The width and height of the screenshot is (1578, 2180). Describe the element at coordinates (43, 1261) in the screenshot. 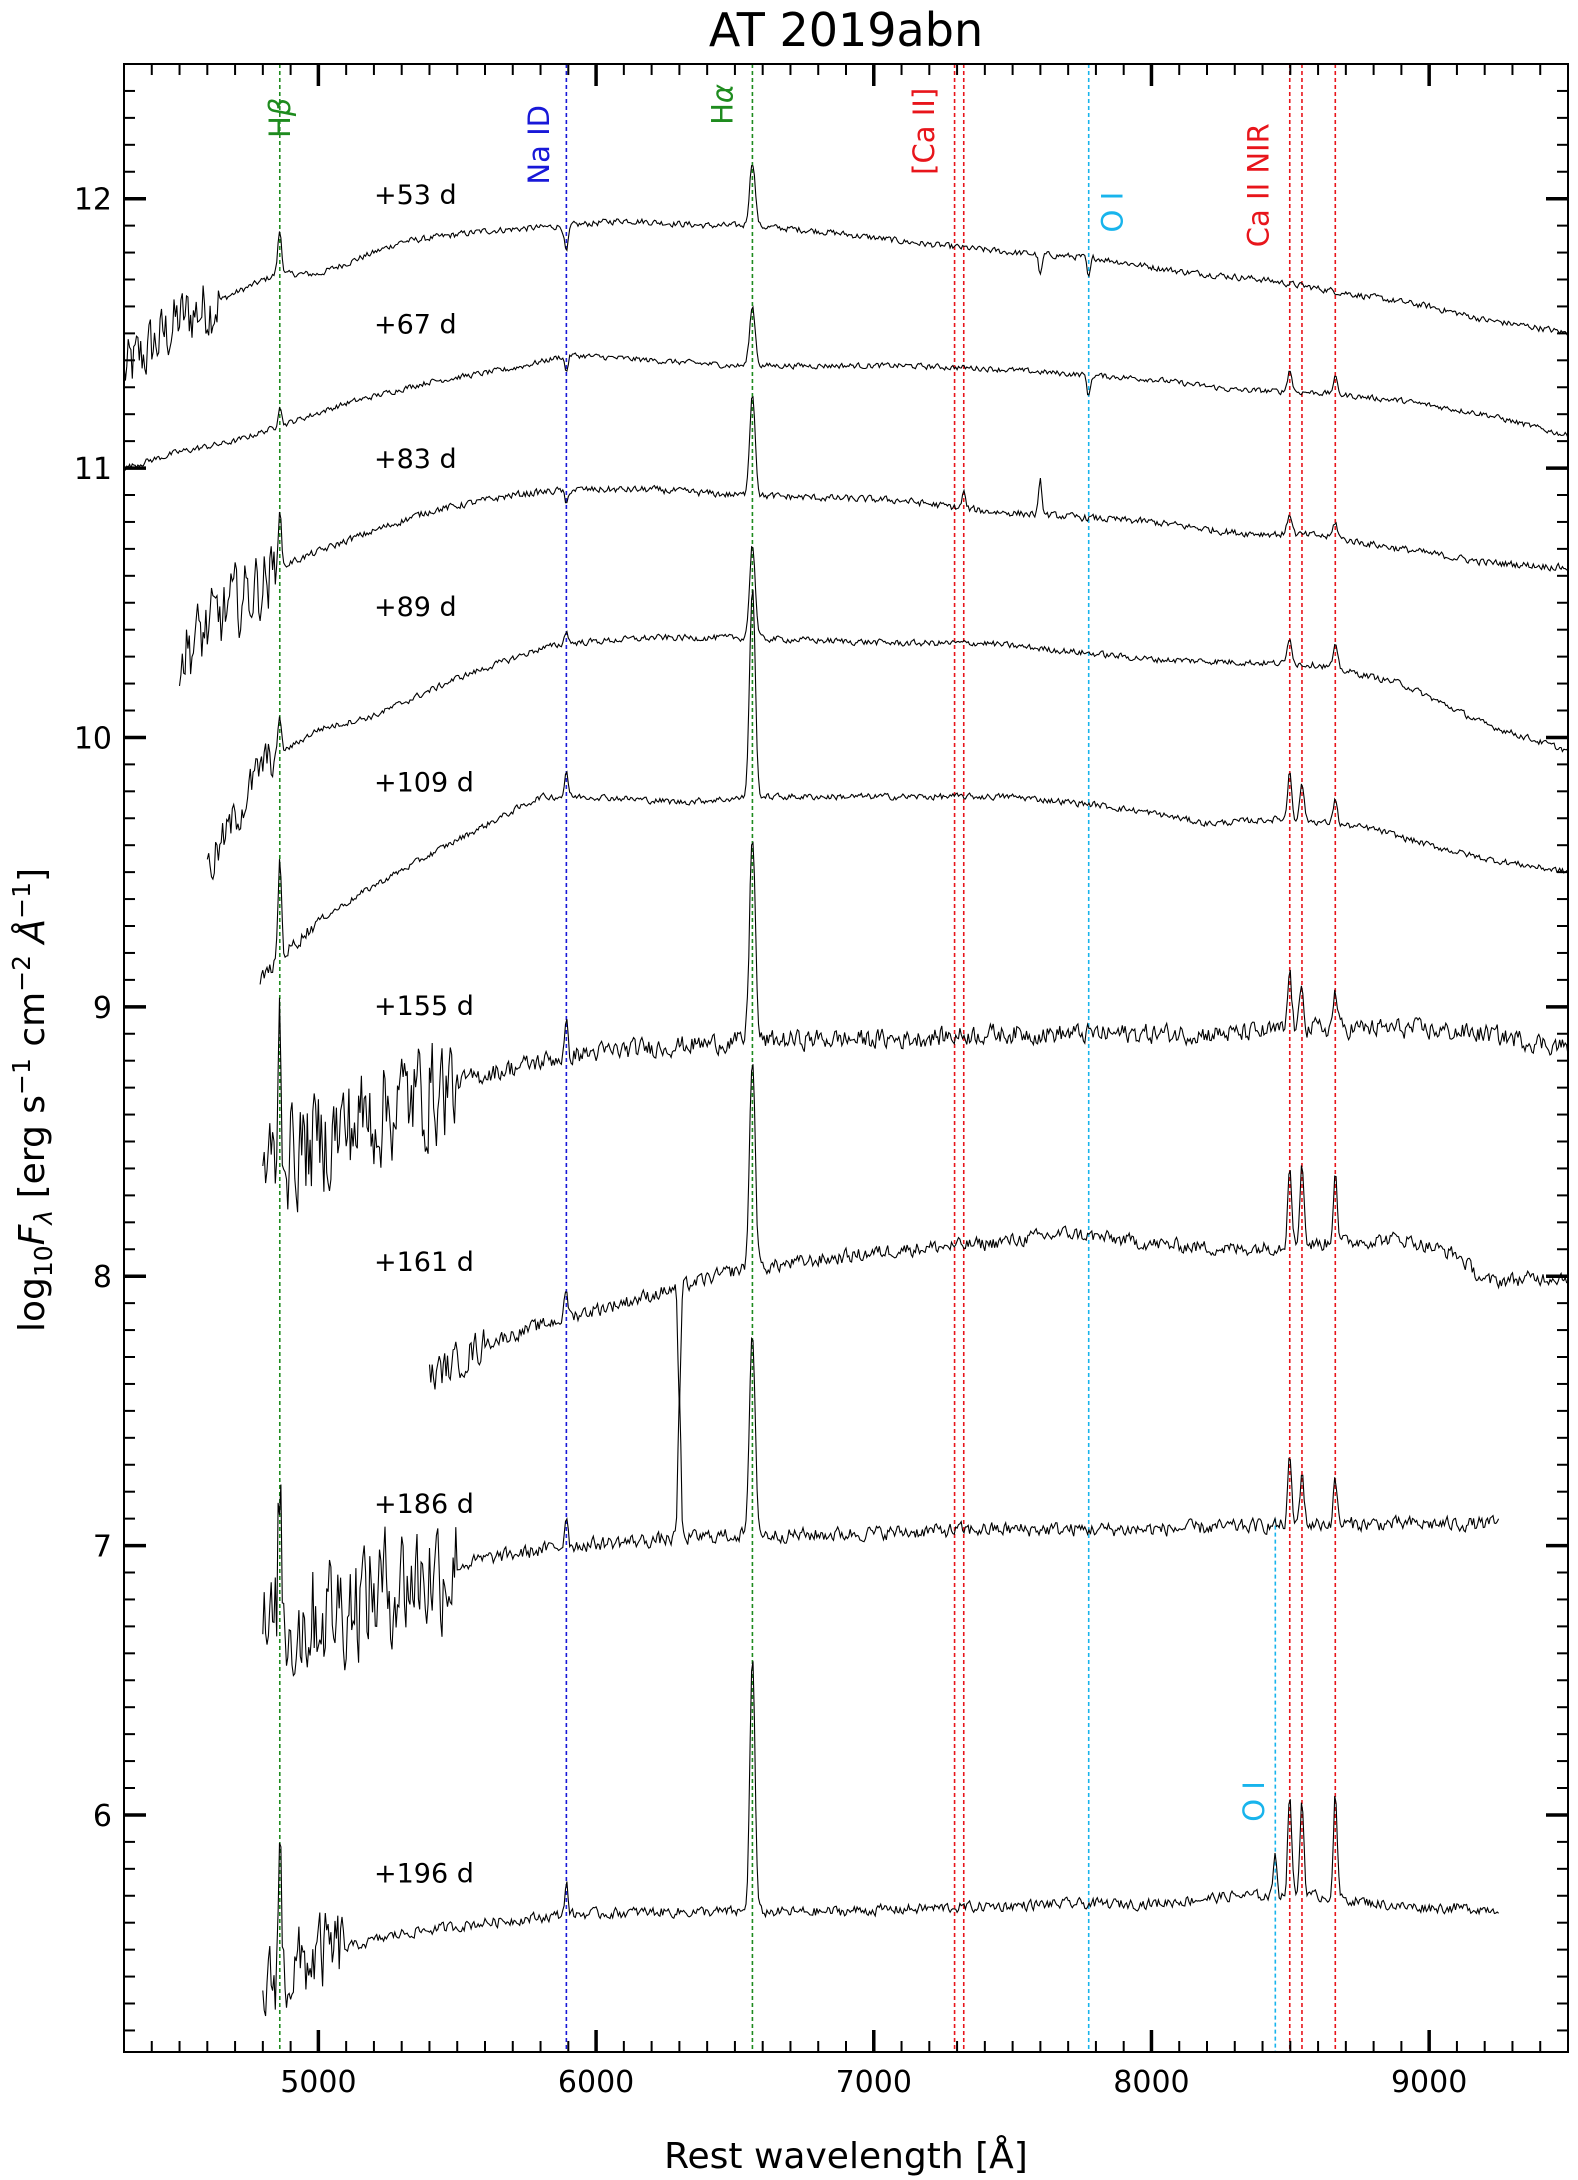

I see `y-label-sub: 10` at that location.